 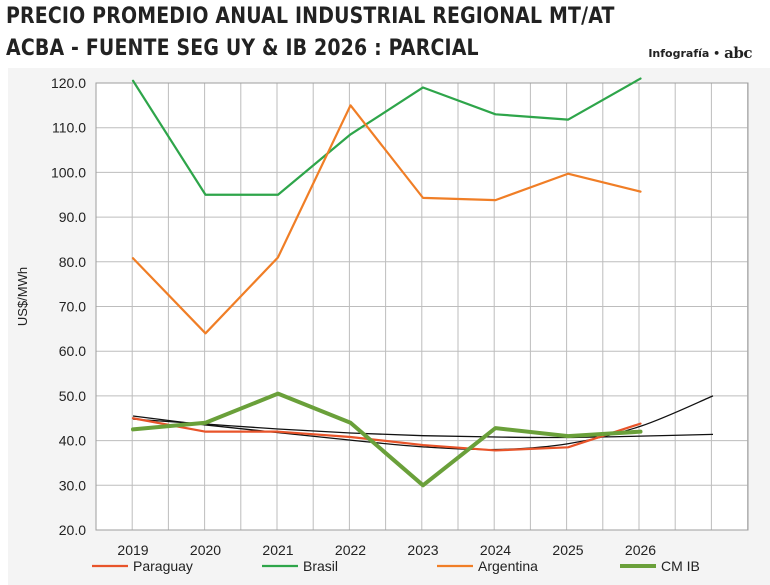 I want to click on y-tick-label: 110.0, so click(x=69, y=128).